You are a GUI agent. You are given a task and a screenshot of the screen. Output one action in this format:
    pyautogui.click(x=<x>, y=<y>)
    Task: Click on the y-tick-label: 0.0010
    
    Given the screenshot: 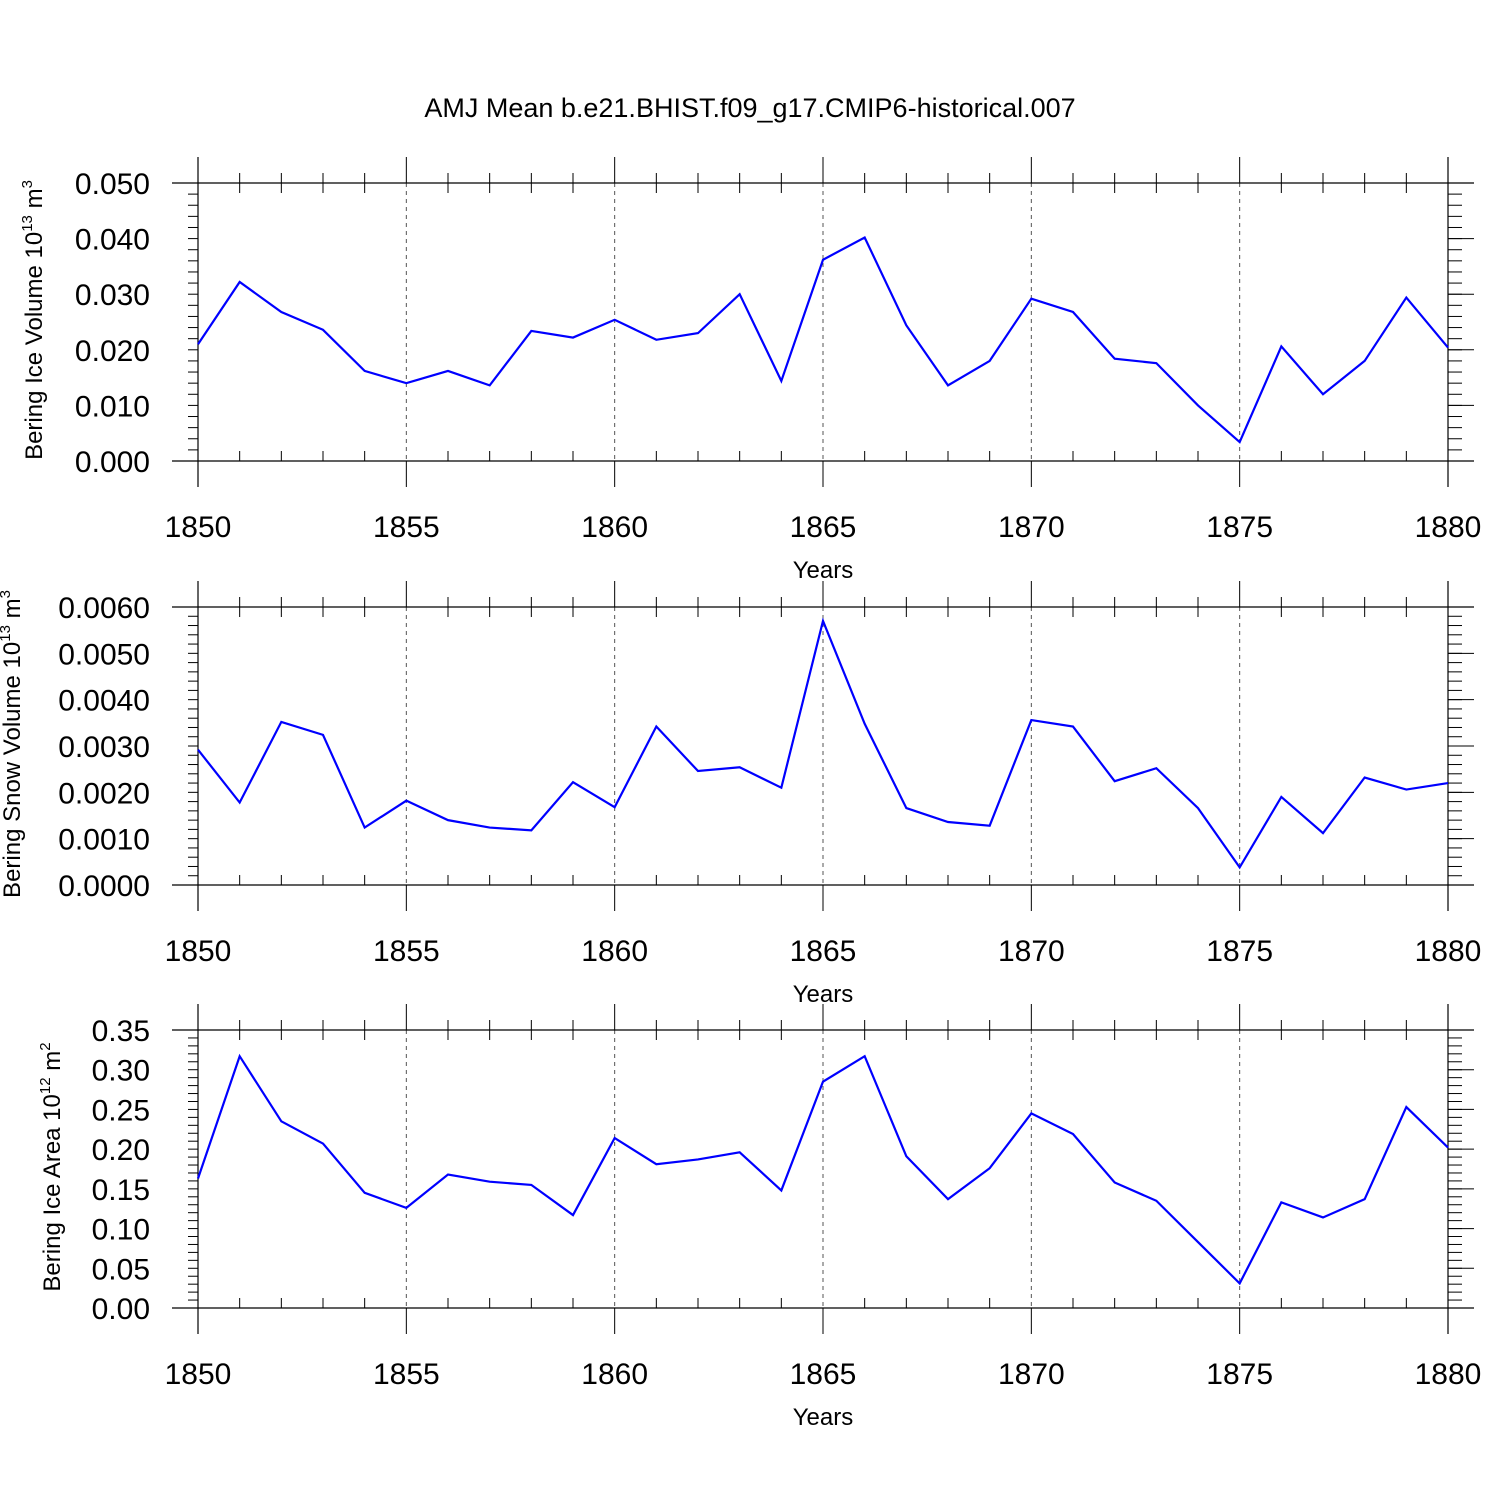 What is the action you would take?
    pyautogui.click(x=104, y=840)
    